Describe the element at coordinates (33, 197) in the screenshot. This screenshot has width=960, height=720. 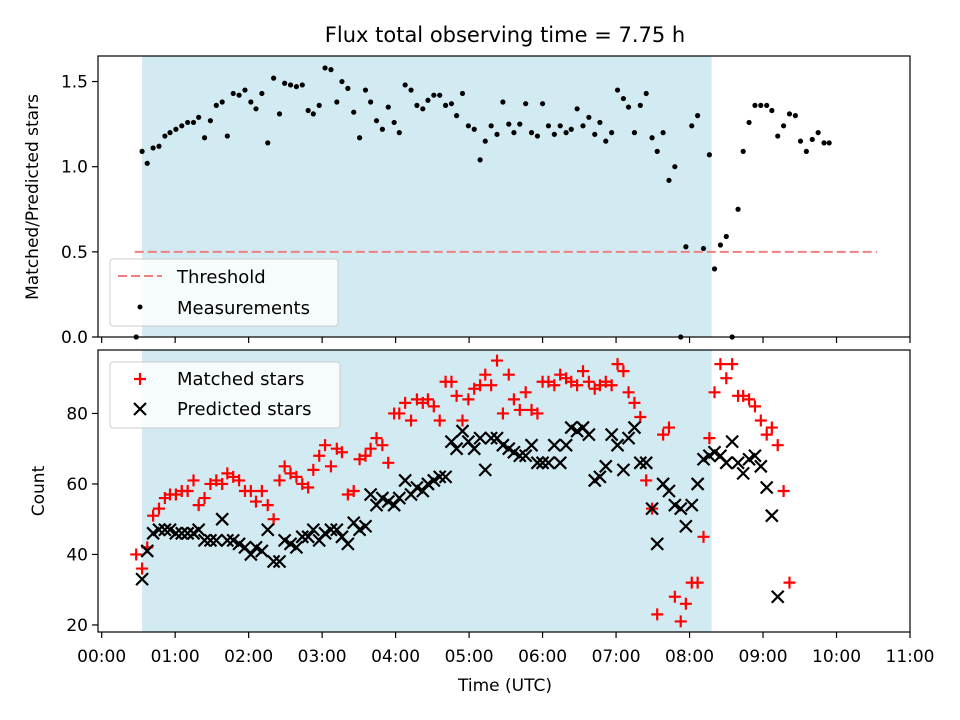
I see `top-y-axis-label: Matched/Predicted stars` at that location.